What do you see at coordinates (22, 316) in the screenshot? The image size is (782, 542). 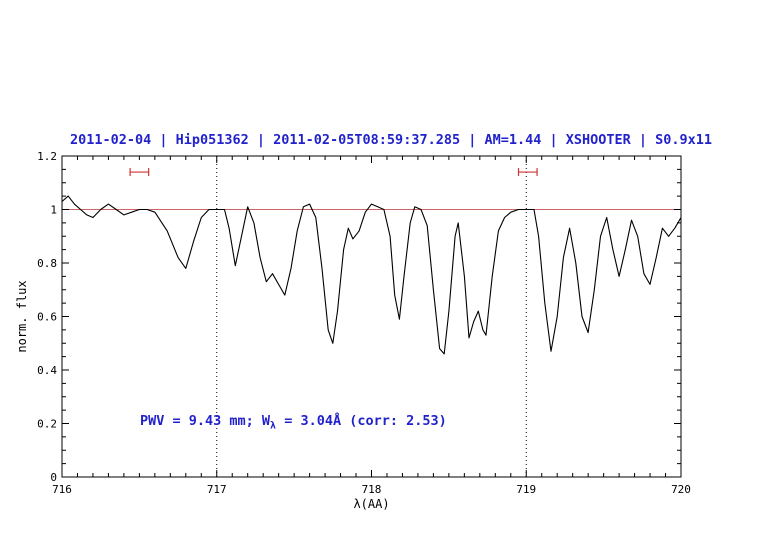 I see `y-axis-label: norm. flux` at bounding box center [22, 316].